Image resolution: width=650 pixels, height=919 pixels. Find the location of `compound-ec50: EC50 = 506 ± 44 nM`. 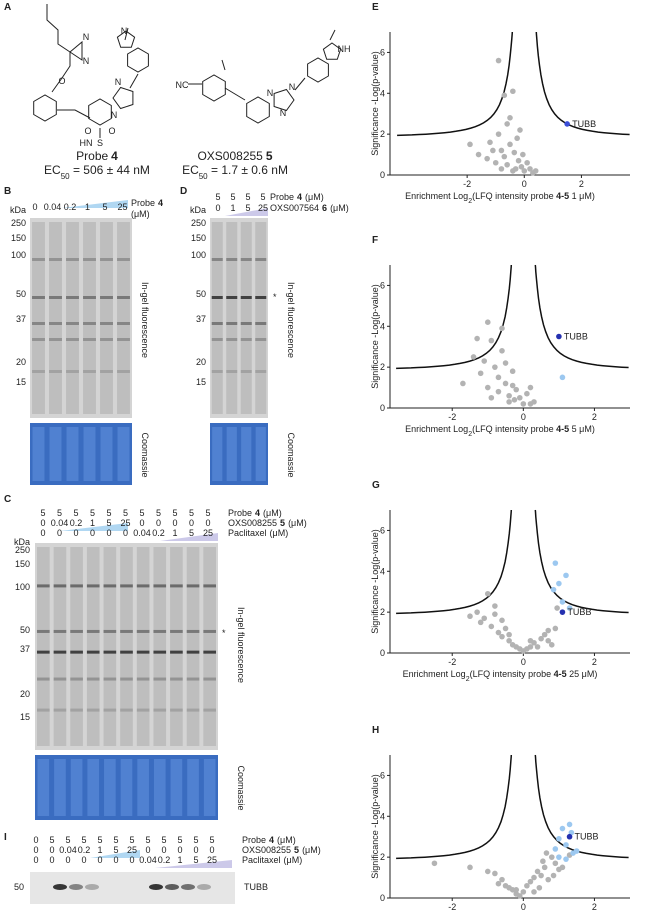

compound-ec50: EC50 = 506 ± 44 nM is located at coordinates (97, 172).